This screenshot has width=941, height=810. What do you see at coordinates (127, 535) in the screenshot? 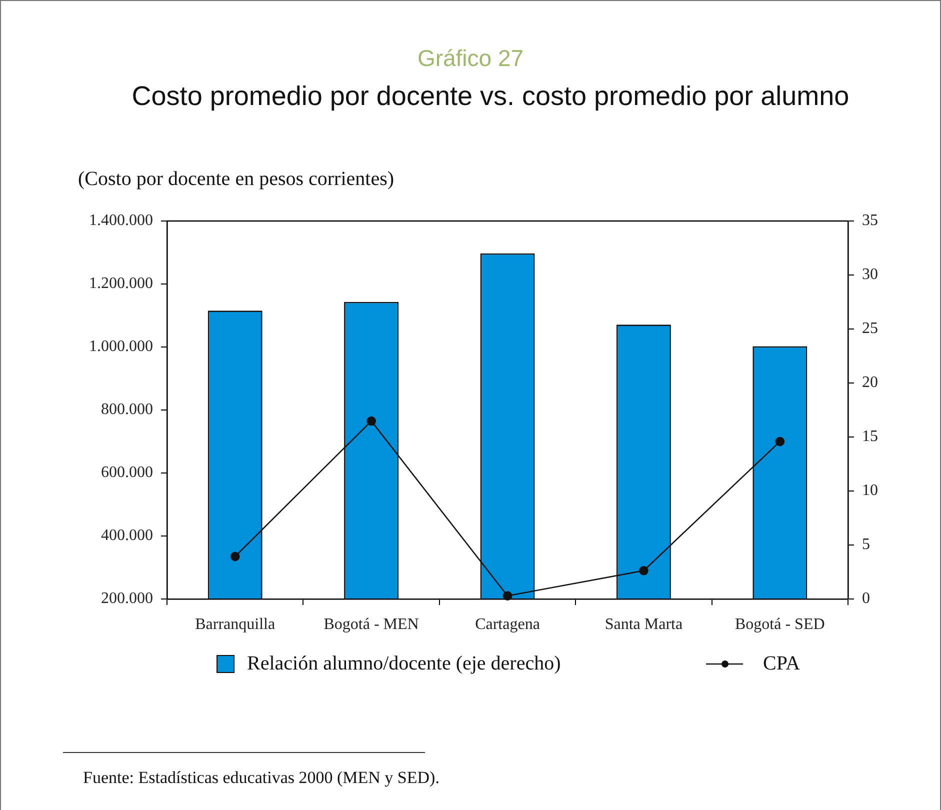
I see `y-tick-label: 400.000` at bounding box center [127, 535].